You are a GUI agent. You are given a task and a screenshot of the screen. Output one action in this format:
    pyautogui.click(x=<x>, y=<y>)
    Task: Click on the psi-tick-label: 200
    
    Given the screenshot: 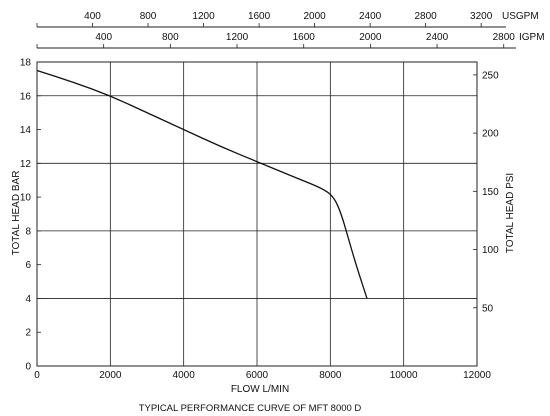 What is the action you would take?
    pyautogui.click(x=490, y=134)
    